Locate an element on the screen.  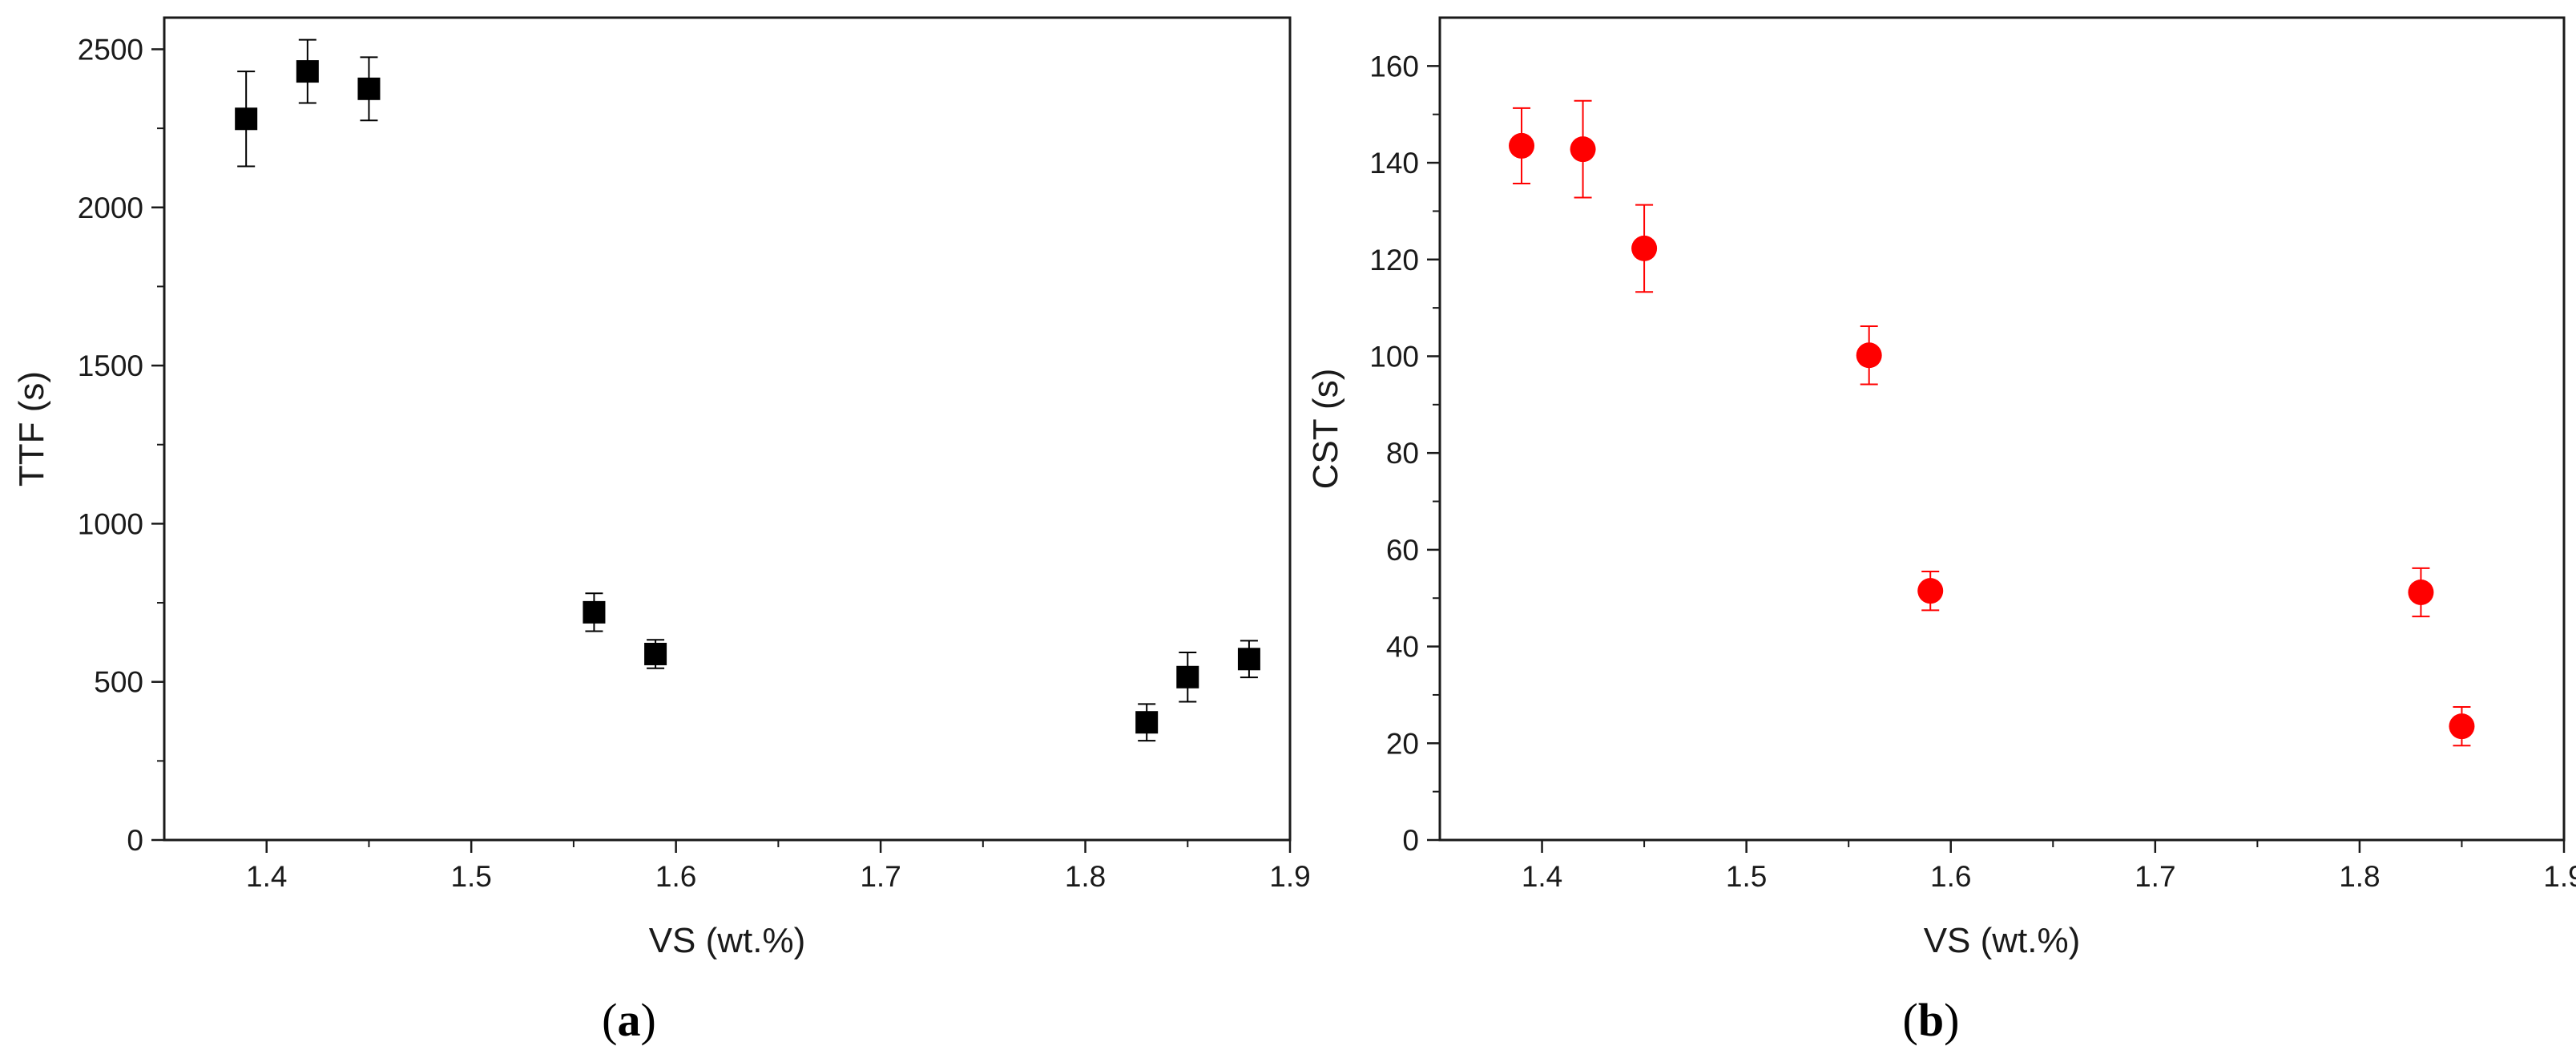
y-axis-title: CST (s) is located at coordinates (1325, 429).